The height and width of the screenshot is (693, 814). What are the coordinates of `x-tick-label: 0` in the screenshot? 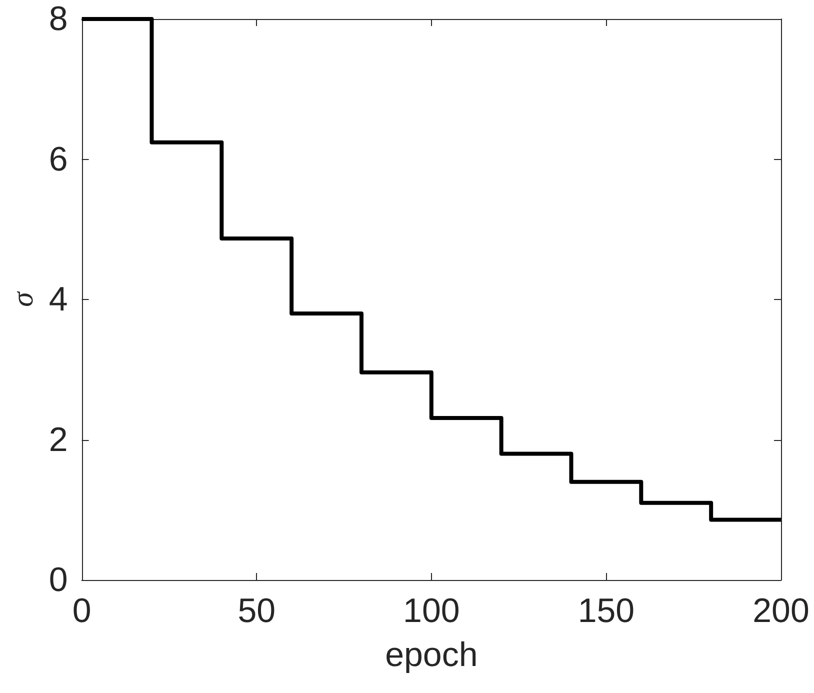 It's located at (82, 611).